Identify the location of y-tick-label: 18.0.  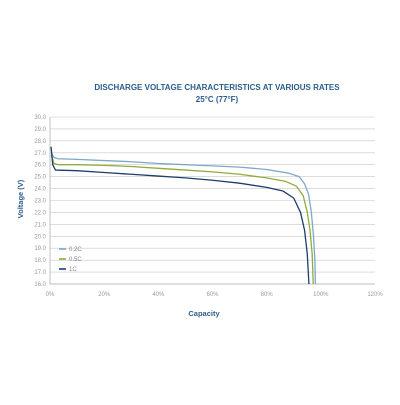
(40, 261).